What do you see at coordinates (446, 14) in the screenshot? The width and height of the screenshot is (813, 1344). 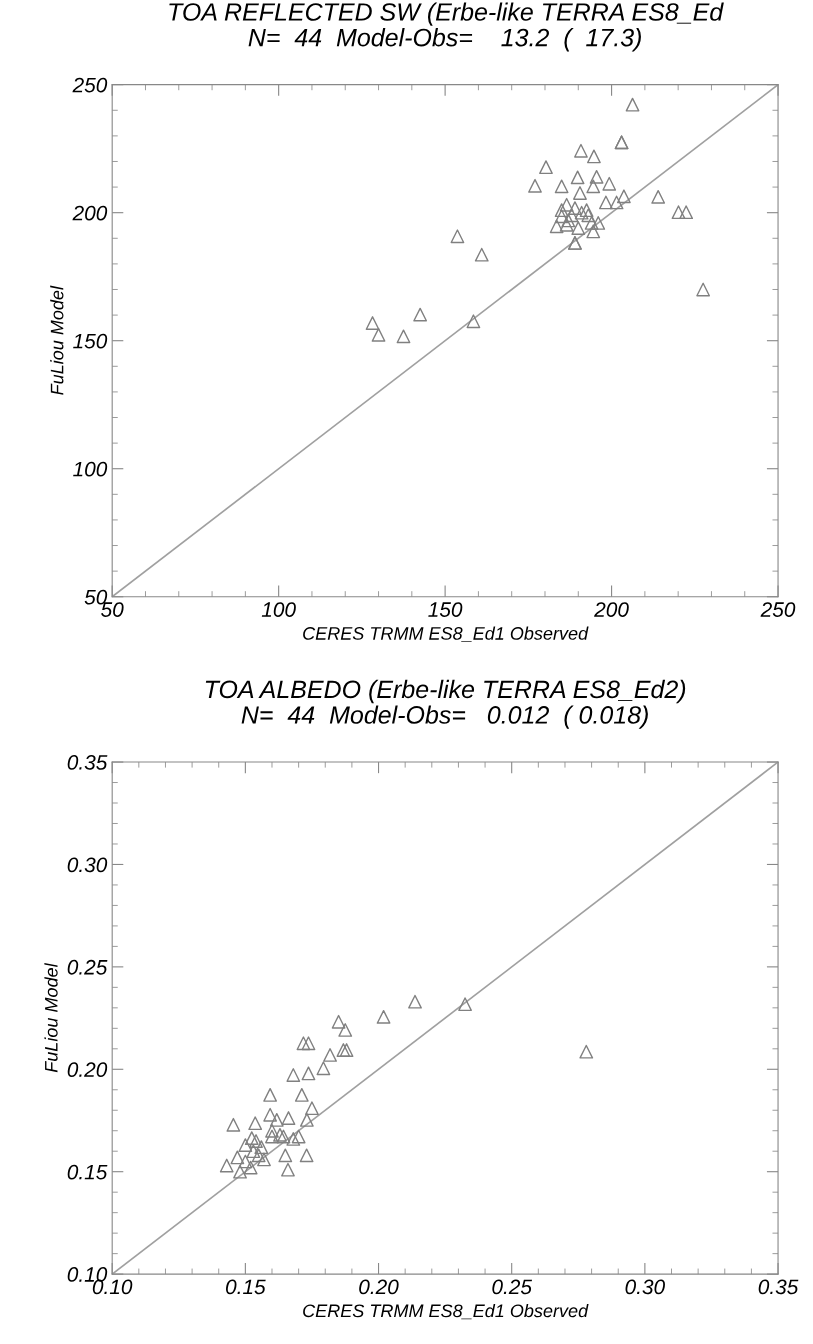 I see `chart-title: TOA REFLECTED SW (Erbe-like TERRA ES8_Ed` at bounding box center [446, 14].